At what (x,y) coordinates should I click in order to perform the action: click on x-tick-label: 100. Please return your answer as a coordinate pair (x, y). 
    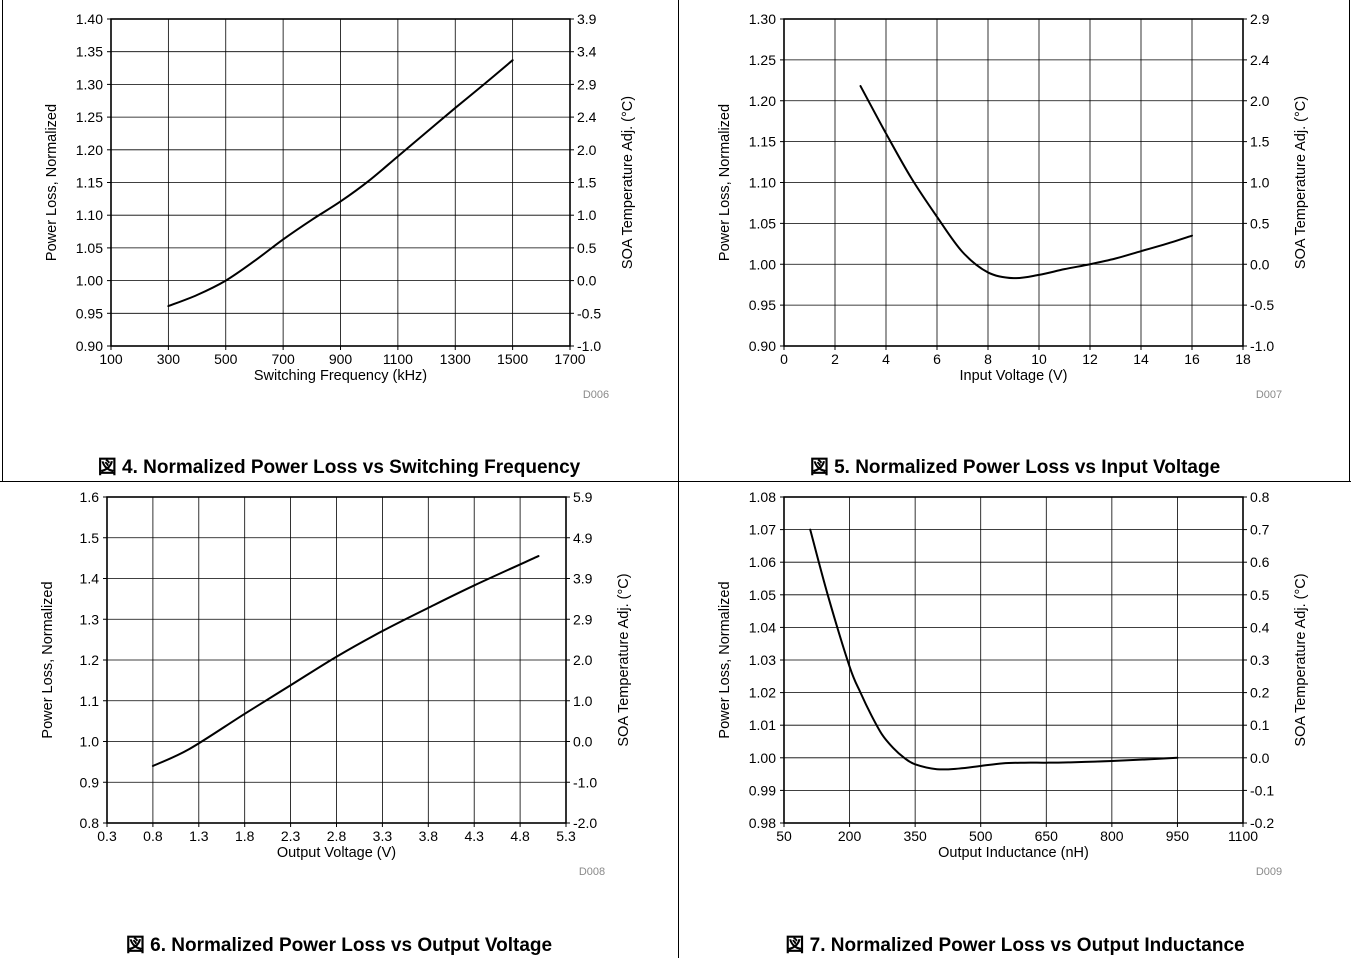
    Looking at the image, I should click on (111, 359).